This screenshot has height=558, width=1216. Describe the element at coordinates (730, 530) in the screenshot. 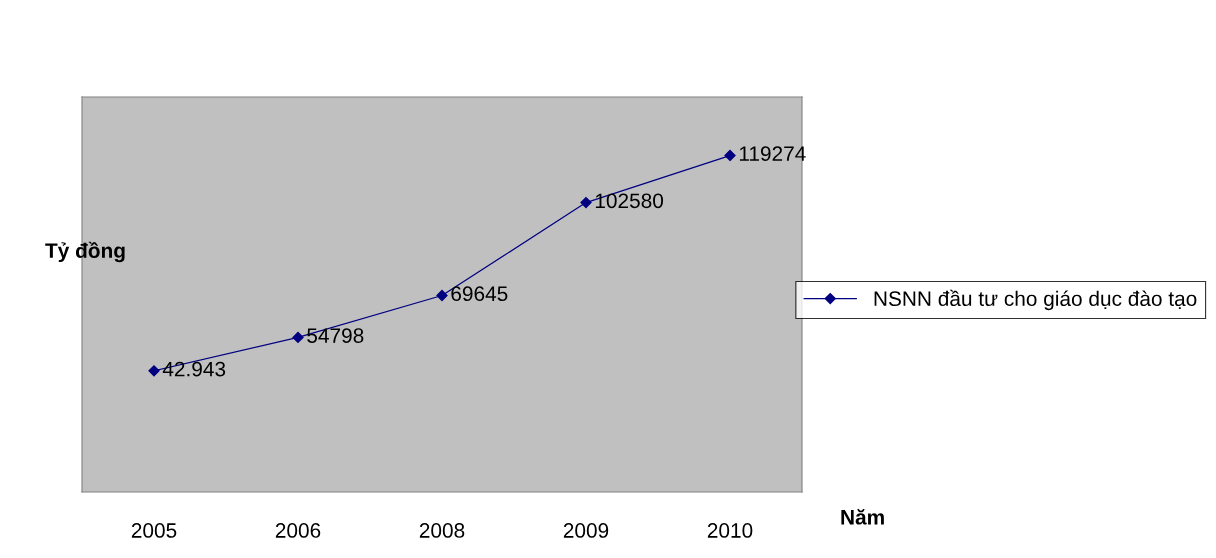

I see `x-tick-label: 2010` at that location.